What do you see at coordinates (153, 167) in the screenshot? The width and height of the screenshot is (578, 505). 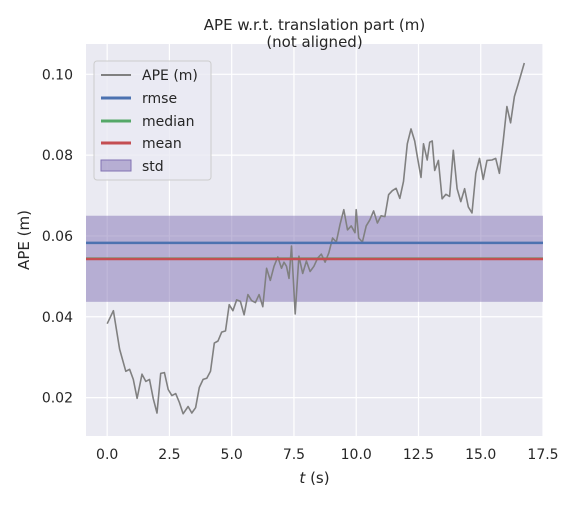 I see `legend-std-label: std` at bounding box center [153, 167].